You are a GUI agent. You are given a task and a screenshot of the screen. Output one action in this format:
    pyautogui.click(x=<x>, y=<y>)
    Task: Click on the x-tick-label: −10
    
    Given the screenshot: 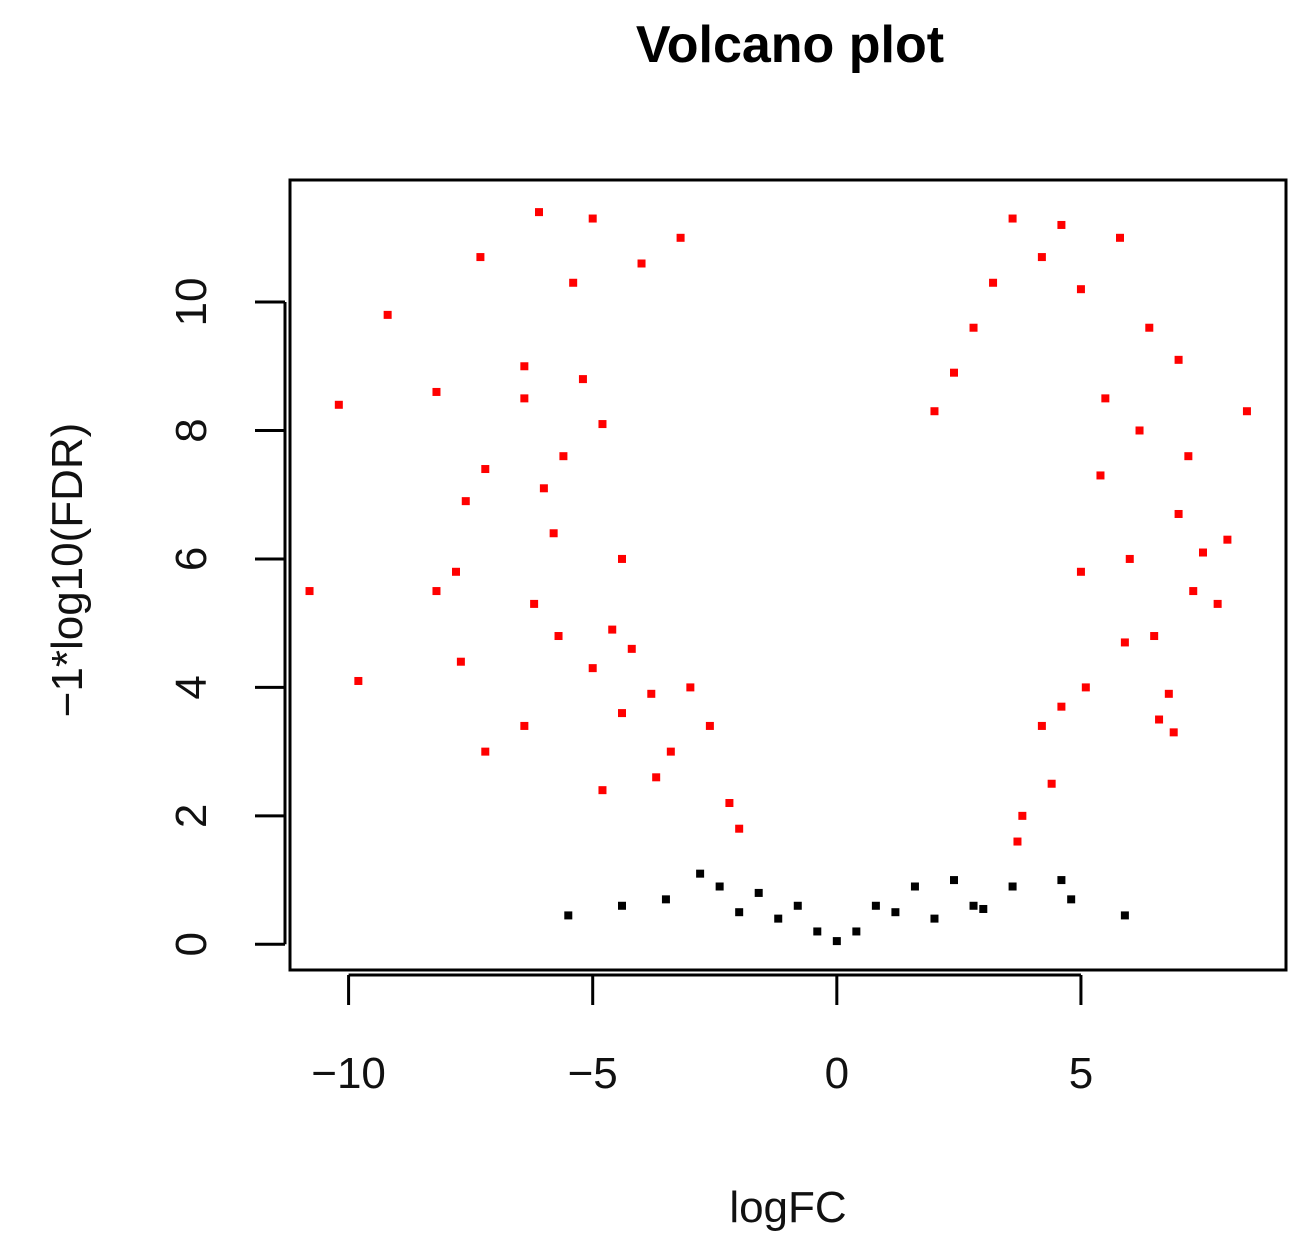 What is the action you would take?
    pyautogui.click(x=348, y=1073)
    